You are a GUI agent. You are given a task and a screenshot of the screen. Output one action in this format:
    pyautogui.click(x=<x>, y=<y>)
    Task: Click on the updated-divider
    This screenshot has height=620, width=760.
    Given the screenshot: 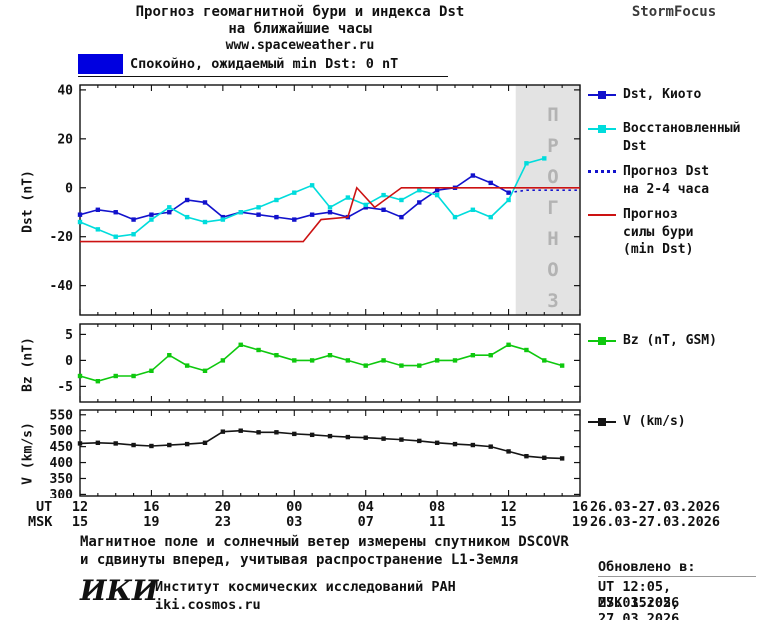 What is the action you would take?
    pyautogui.click(x=677, y=576)
    